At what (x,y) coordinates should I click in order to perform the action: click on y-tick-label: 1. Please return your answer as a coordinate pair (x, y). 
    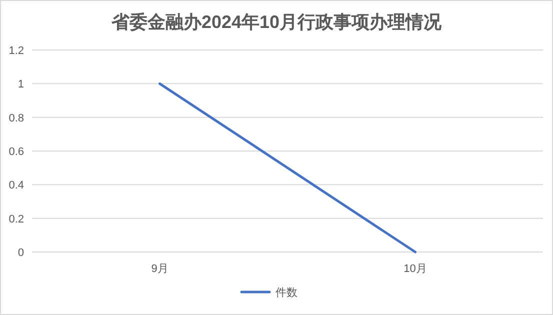
    Looking at the image, I should click on (21, 84).